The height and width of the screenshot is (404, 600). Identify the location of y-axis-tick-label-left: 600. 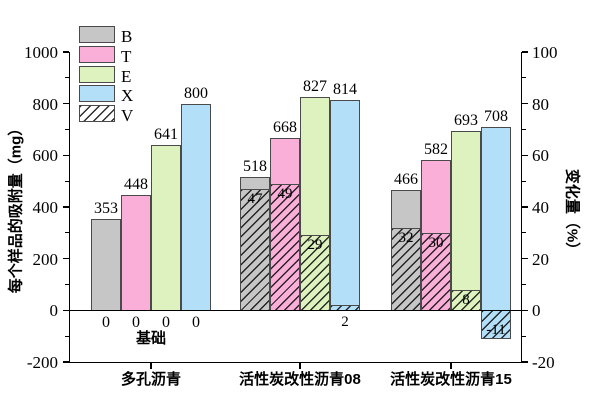
(45, 156).